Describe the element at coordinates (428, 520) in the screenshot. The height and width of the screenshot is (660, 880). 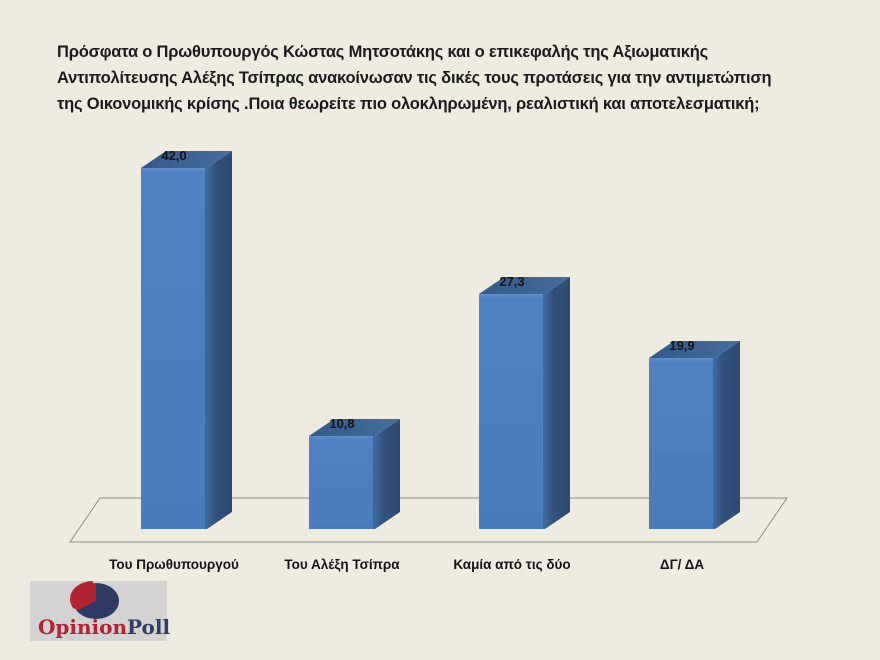
I see `floor-plane` at that location.